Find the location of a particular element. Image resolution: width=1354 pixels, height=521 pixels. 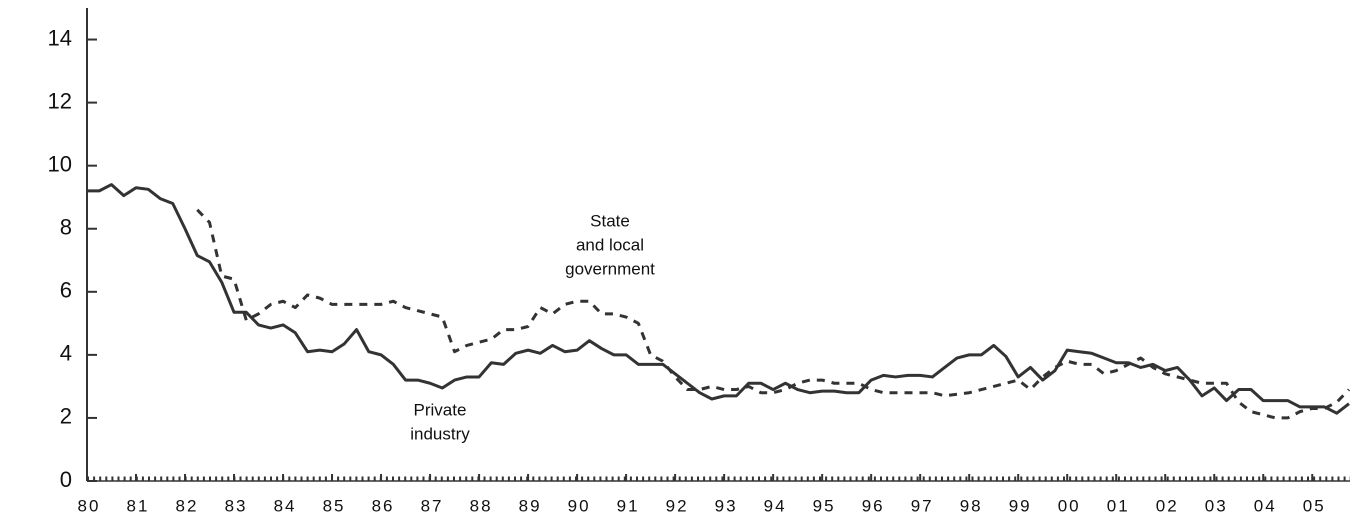

y-tick-label: 8 is located at coordinates (66, 227).